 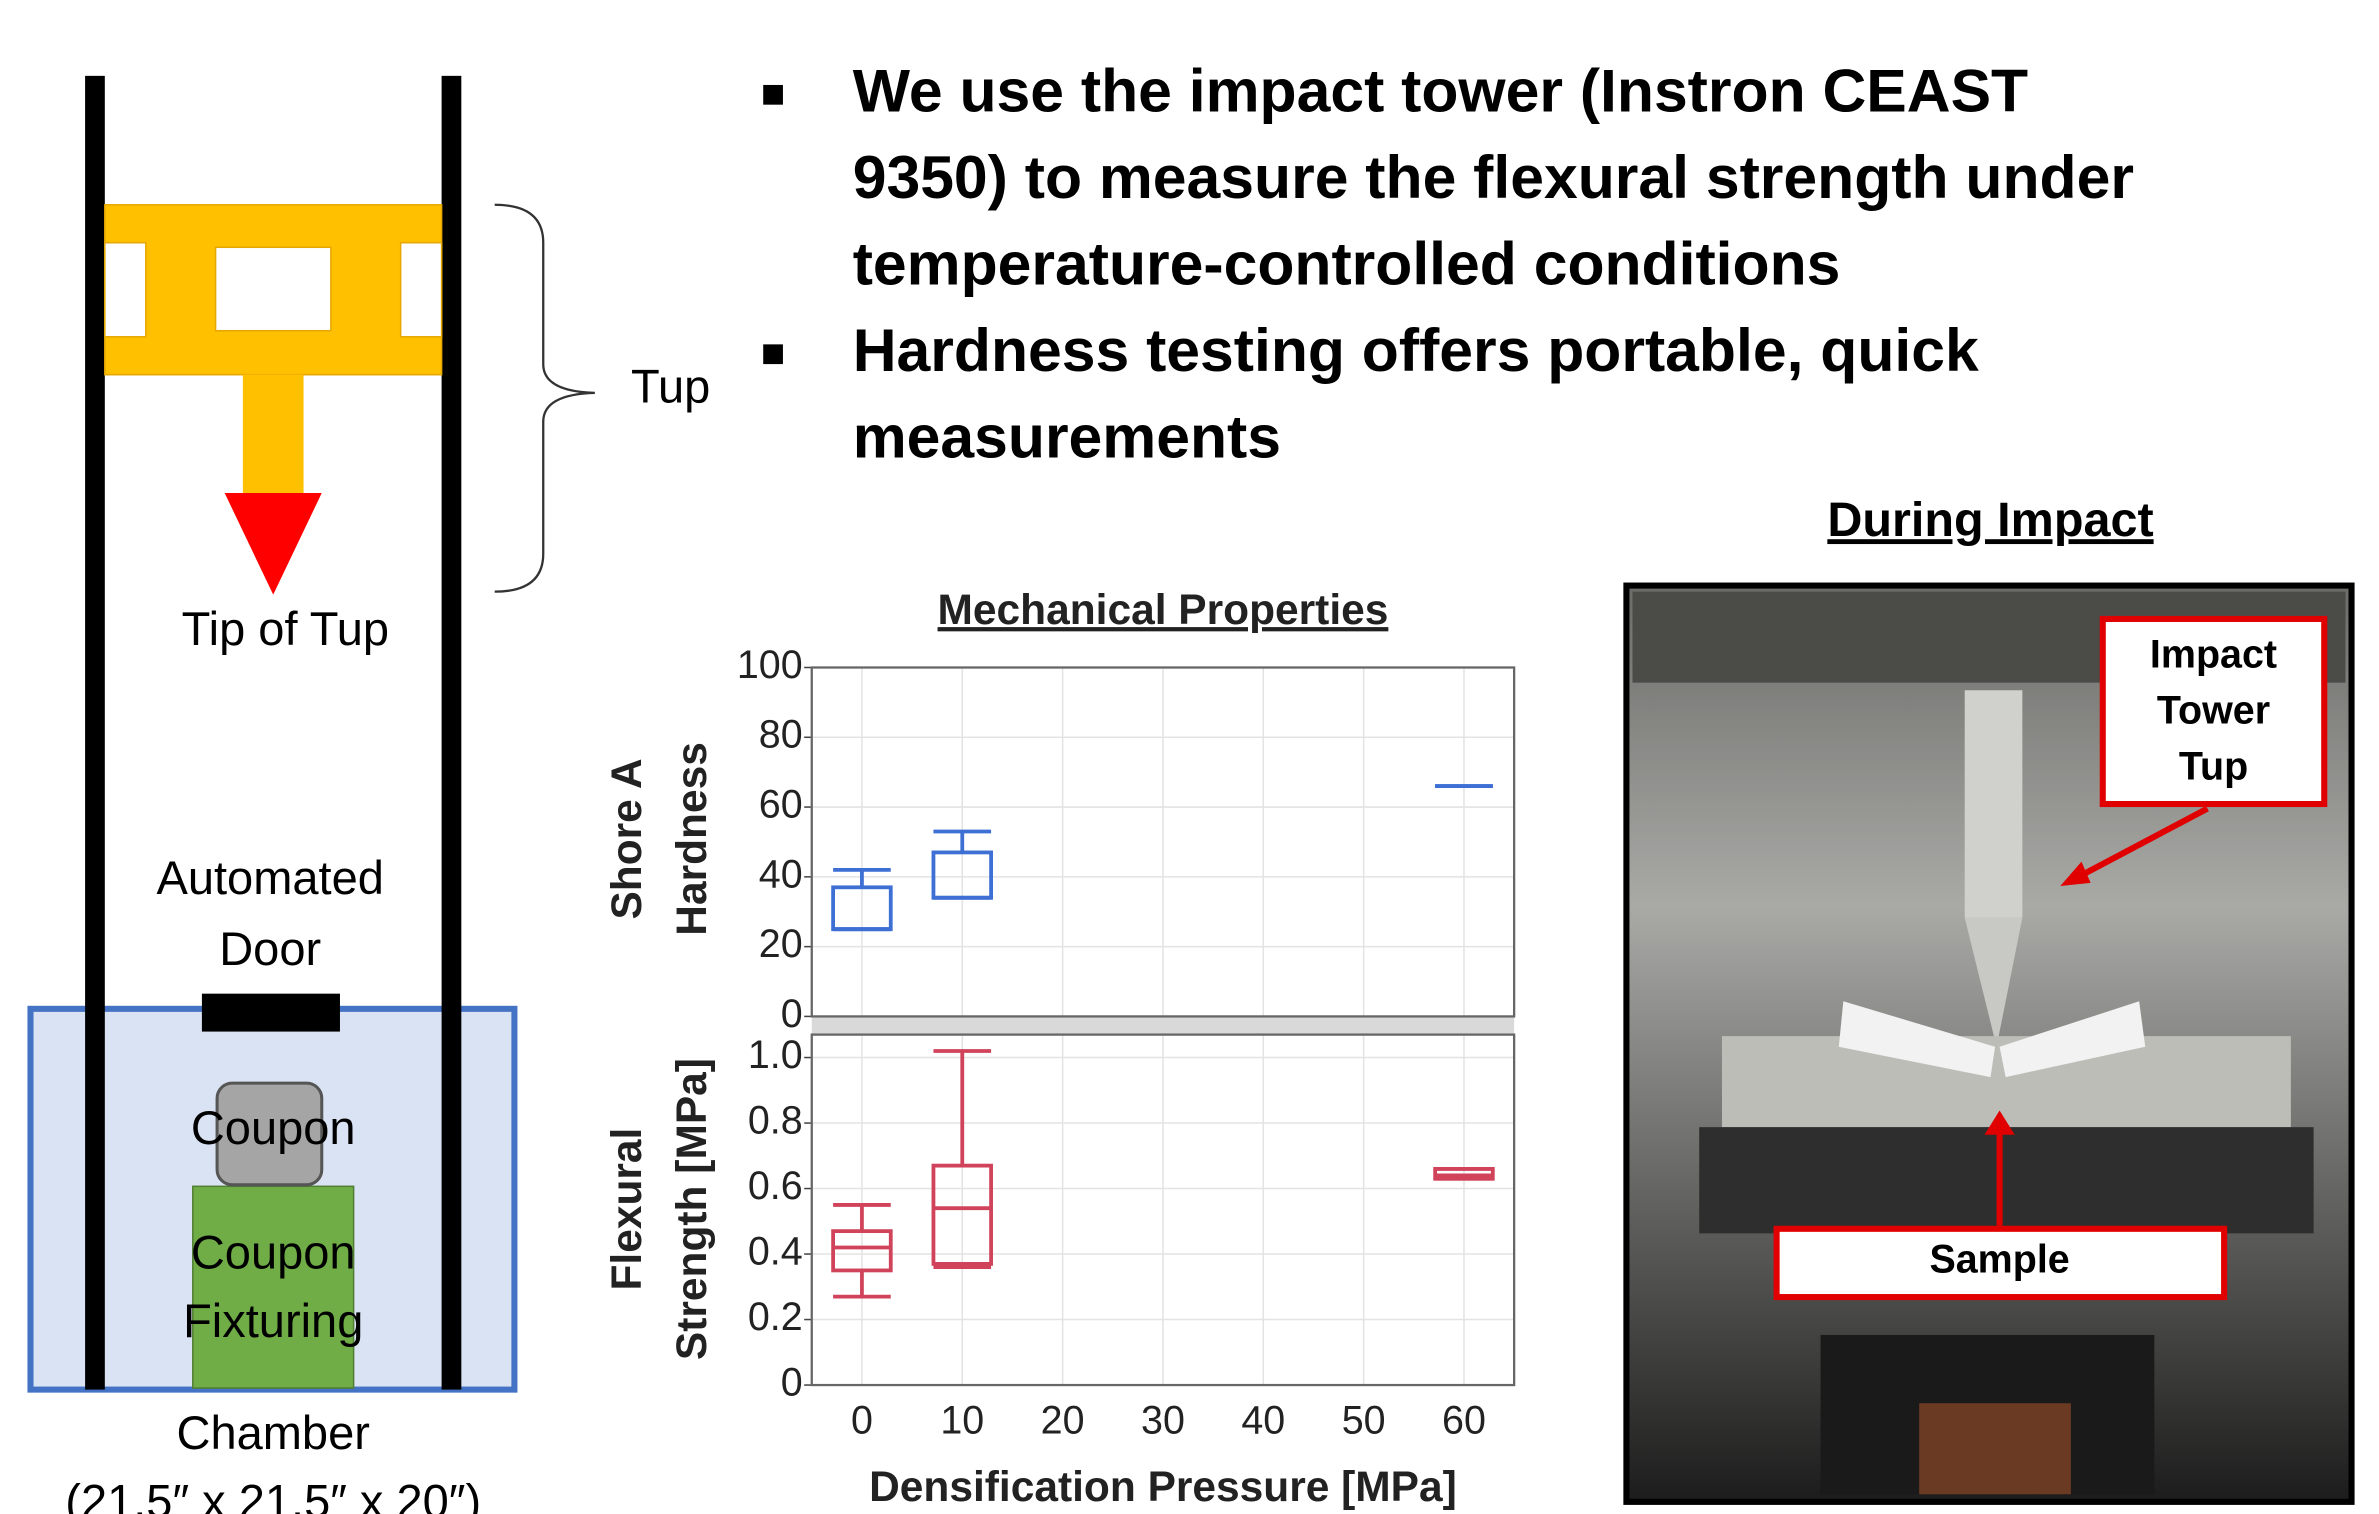 What do you see at coordinates (781, 944) in the screenshot?
I see `y-tick-label: 20` at bounding box center [781, 944].